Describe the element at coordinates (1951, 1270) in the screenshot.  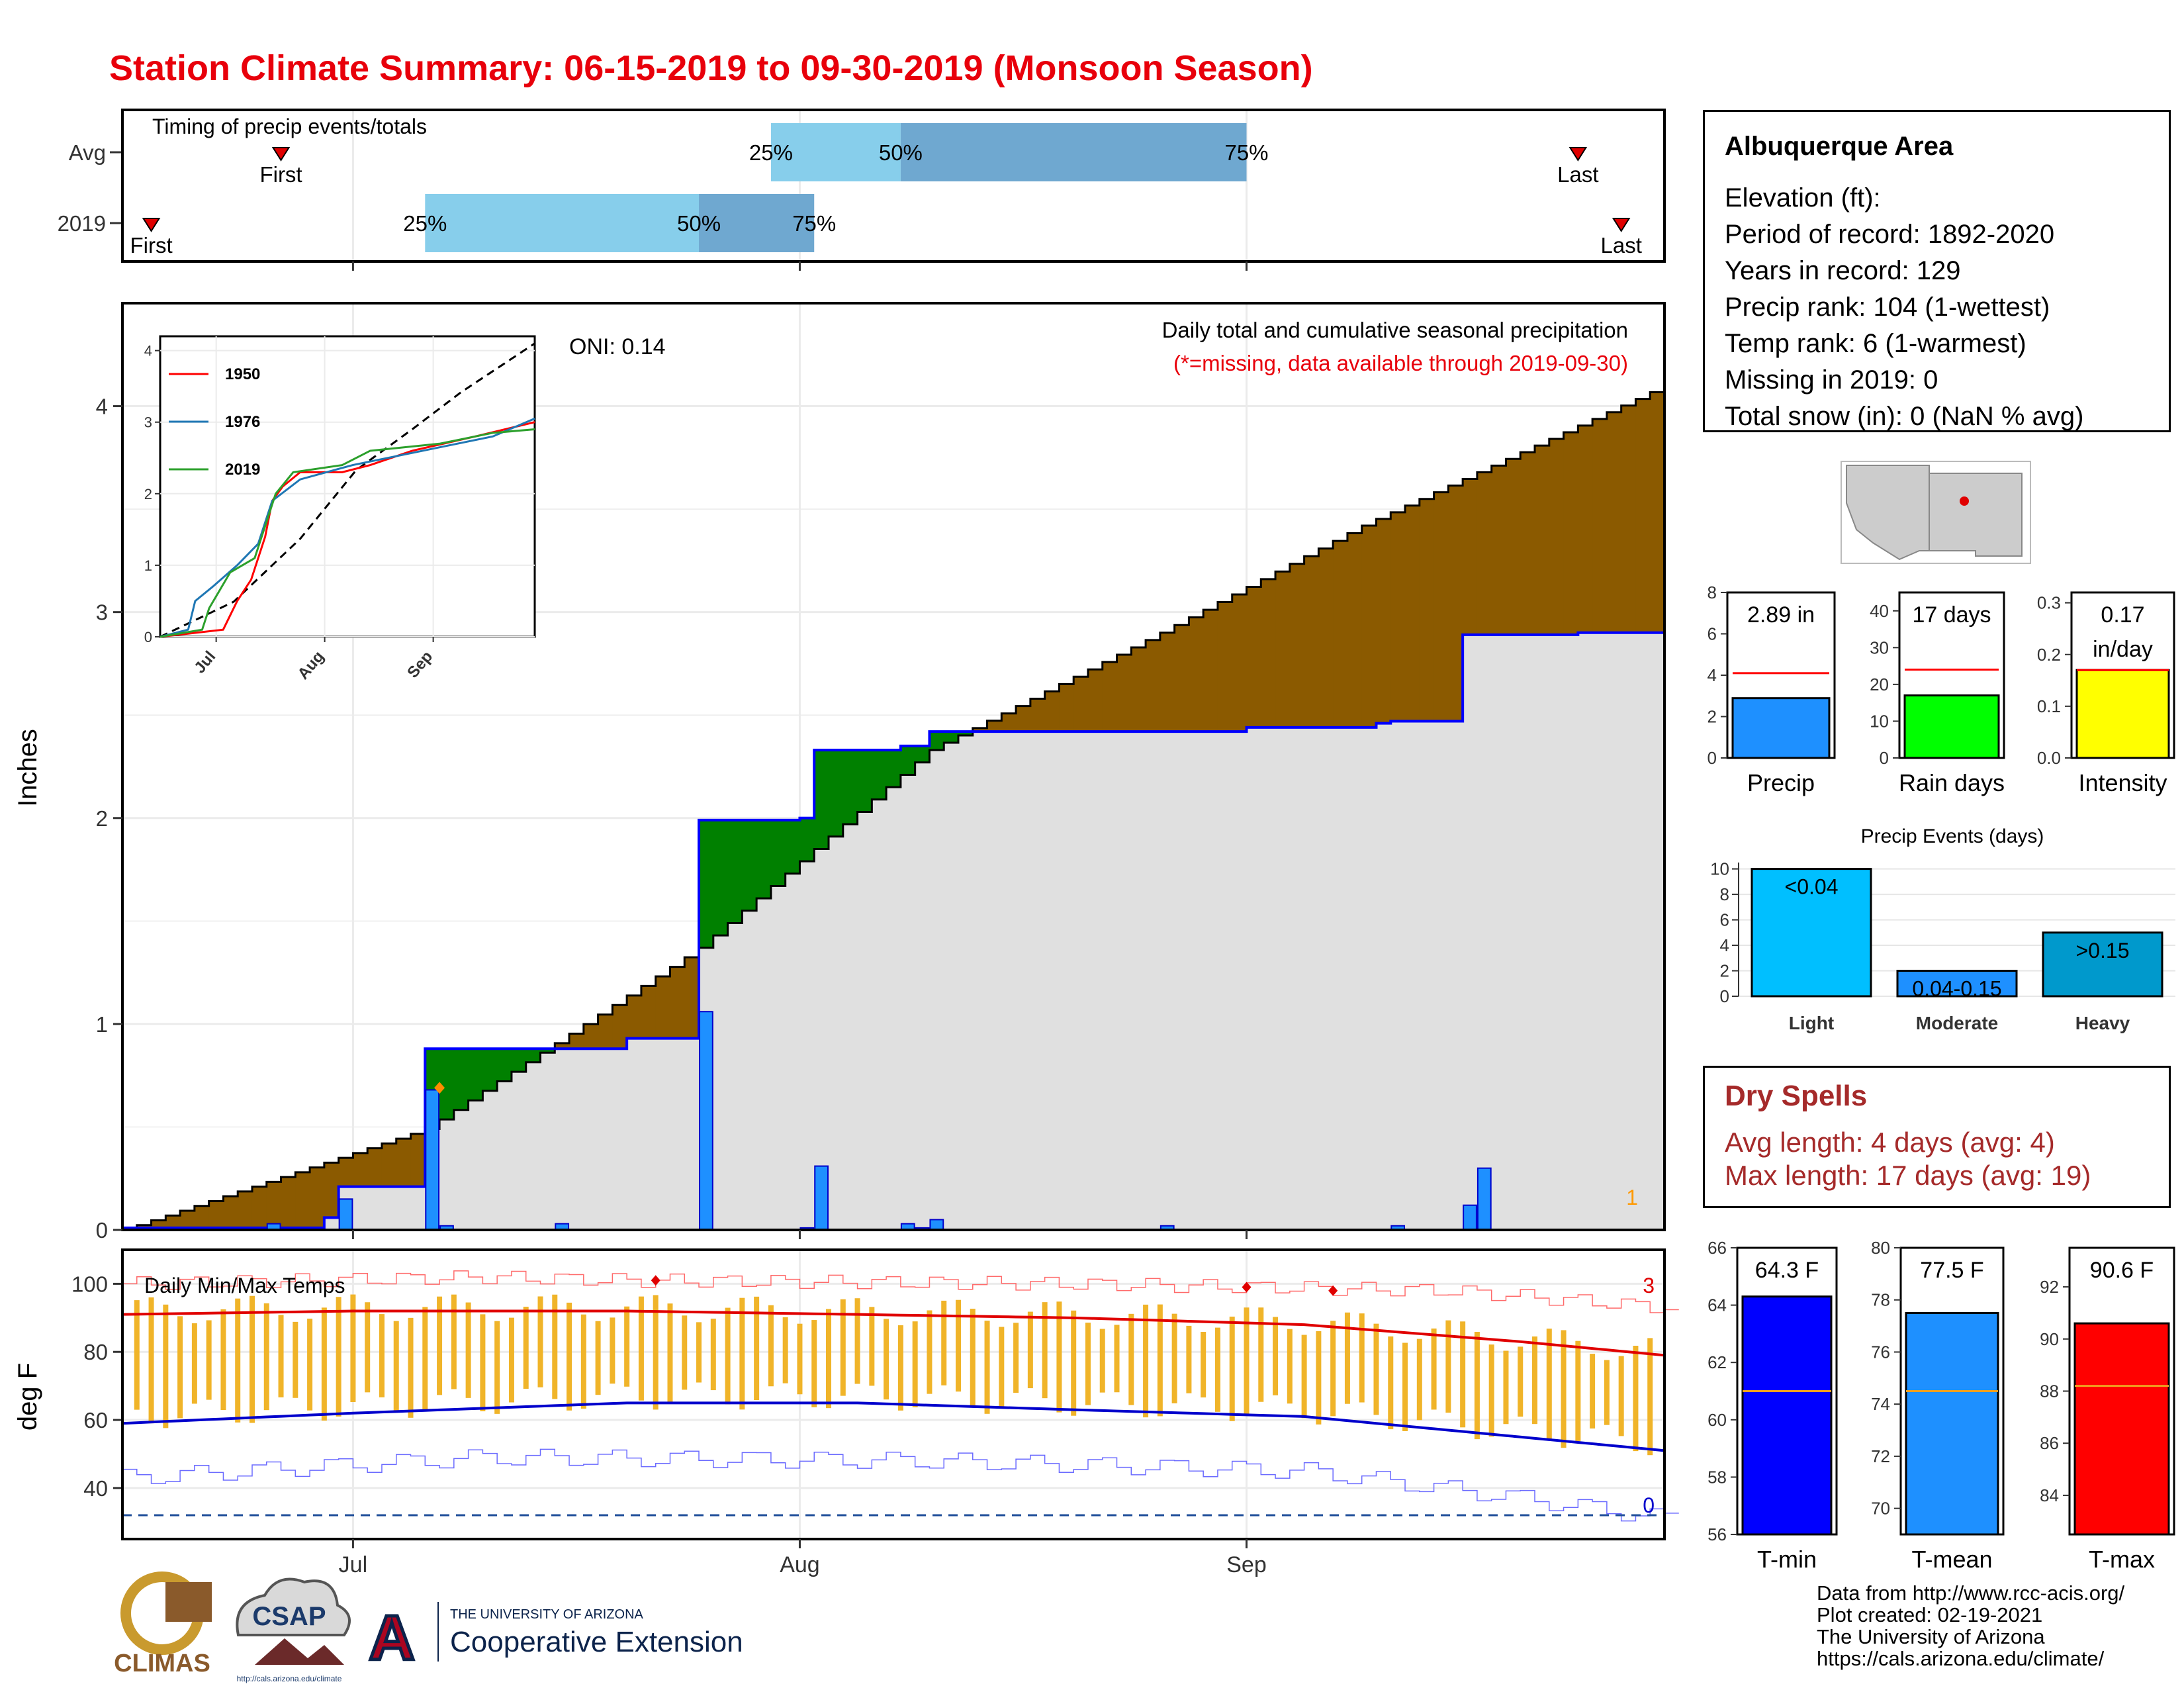
I see `temp-mean-summary-value-label: 77.5 F` at that location.